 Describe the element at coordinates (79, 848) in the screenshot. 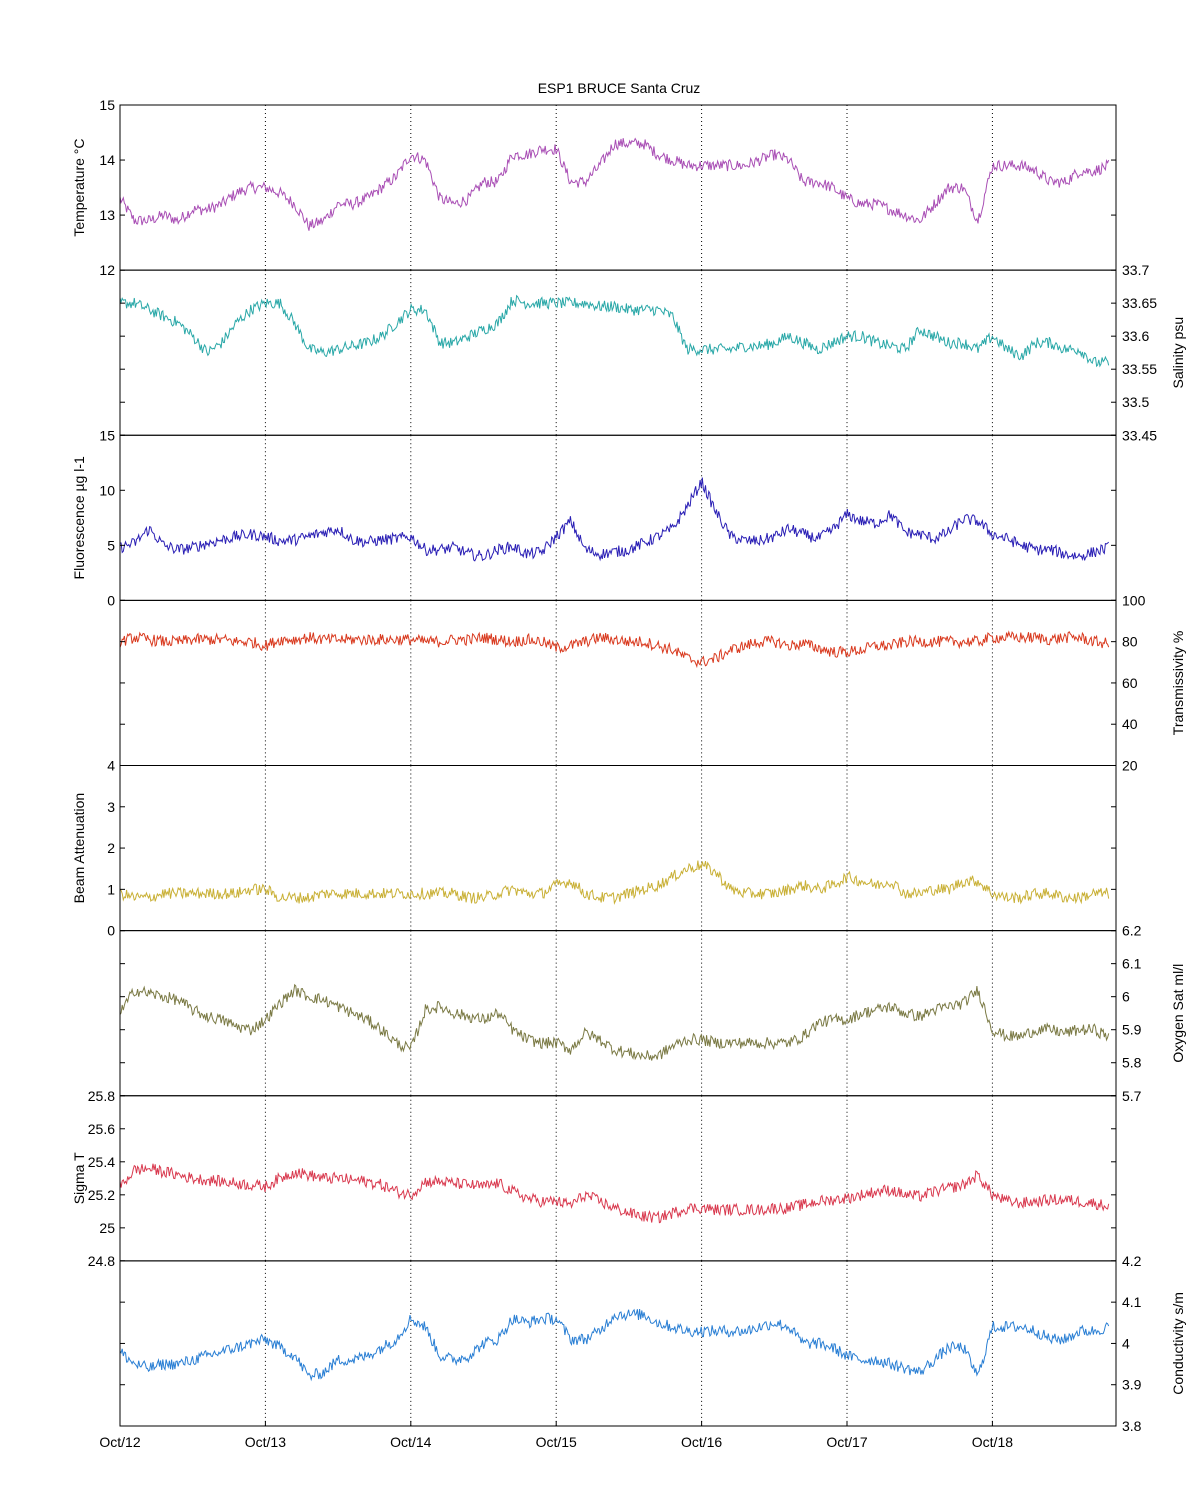

I see `y-axis-title-beam-attenuation: Beam Attenuation` at that location.